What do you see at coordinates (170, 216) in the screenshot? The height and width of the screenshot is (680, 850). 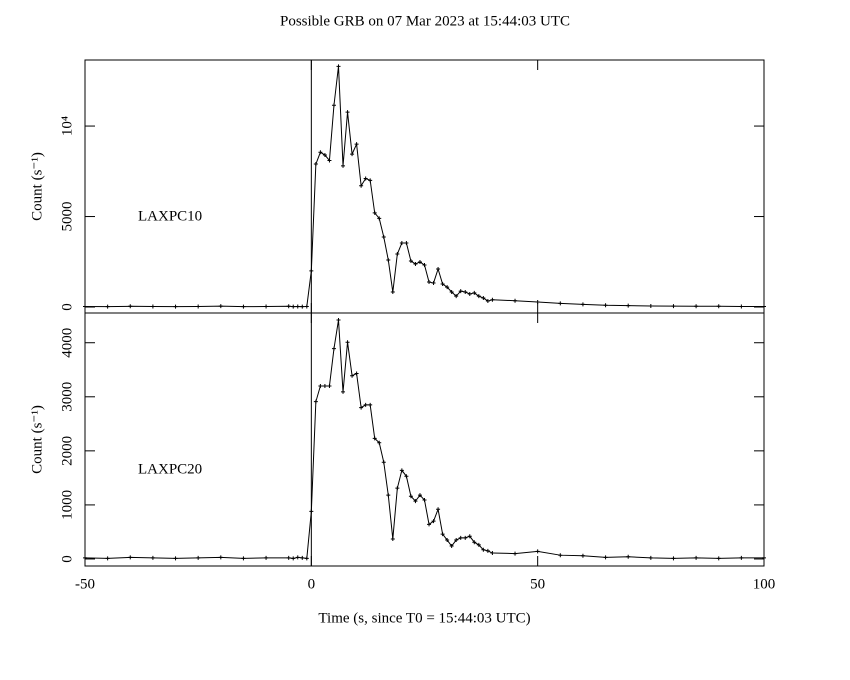 I see `annotation: LAXPC10` at bounding box center [170, 216].